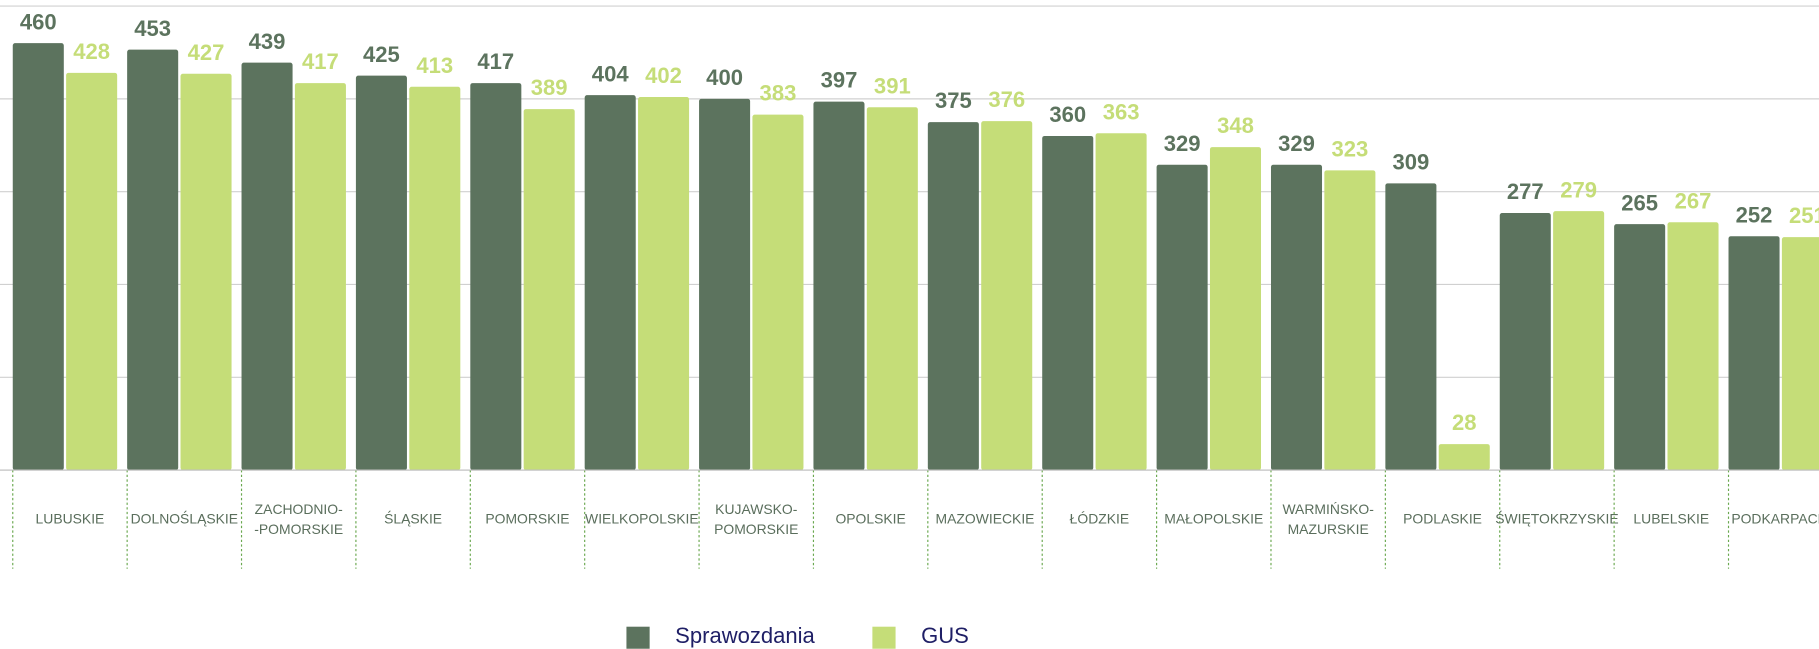 This screenshot has height=649, width=1819. Describe the element at coordinates (267, 41) in the screenshot. I see `value-label: 439` at that location.